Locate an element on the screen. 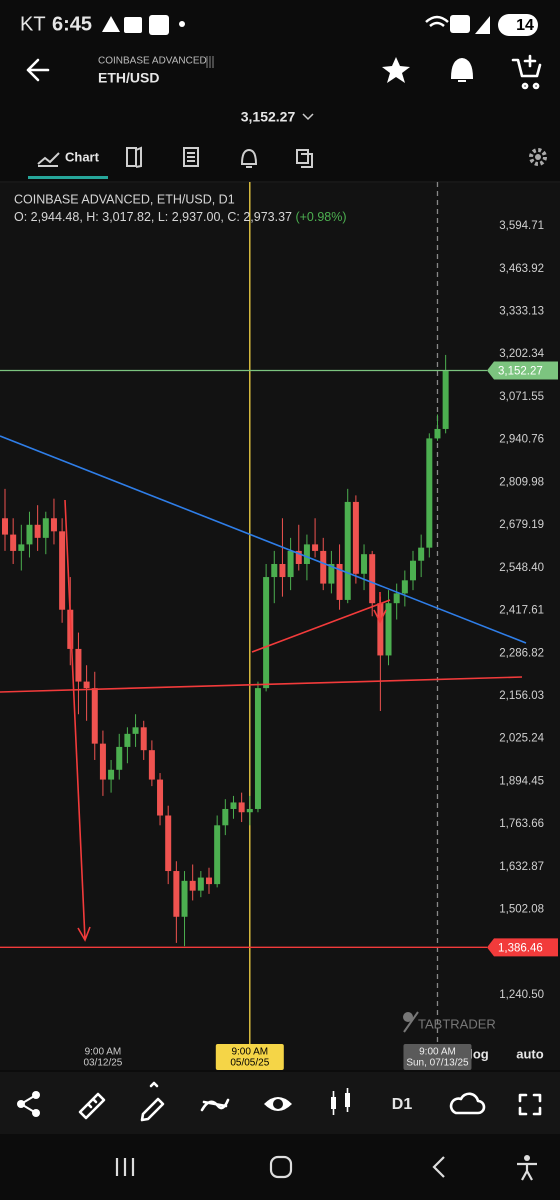 The width and height of the screenshot is (560, 1200). y-tick-label: 2,940.76 is located at coordinates (521, 440).